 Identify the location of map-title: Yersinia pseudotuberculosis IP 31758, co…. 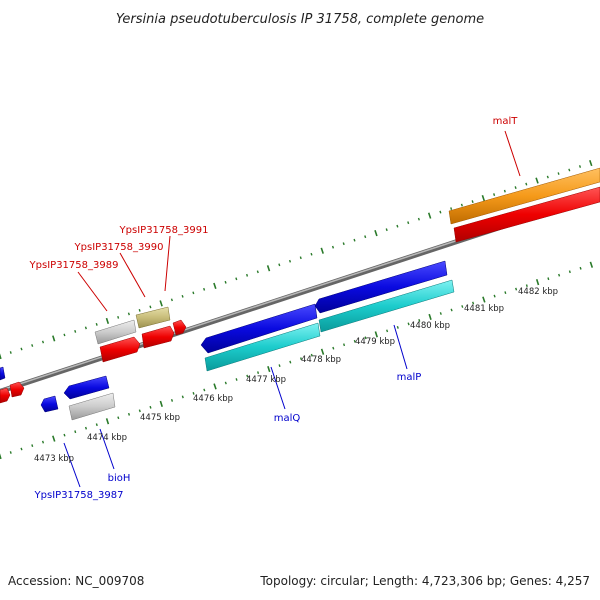
(300, 19).